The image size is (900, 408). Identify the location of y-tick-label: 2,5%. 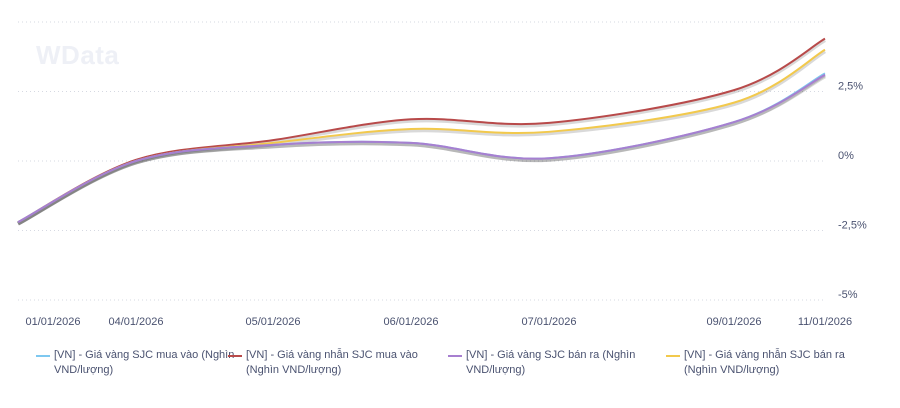
(850, 87).